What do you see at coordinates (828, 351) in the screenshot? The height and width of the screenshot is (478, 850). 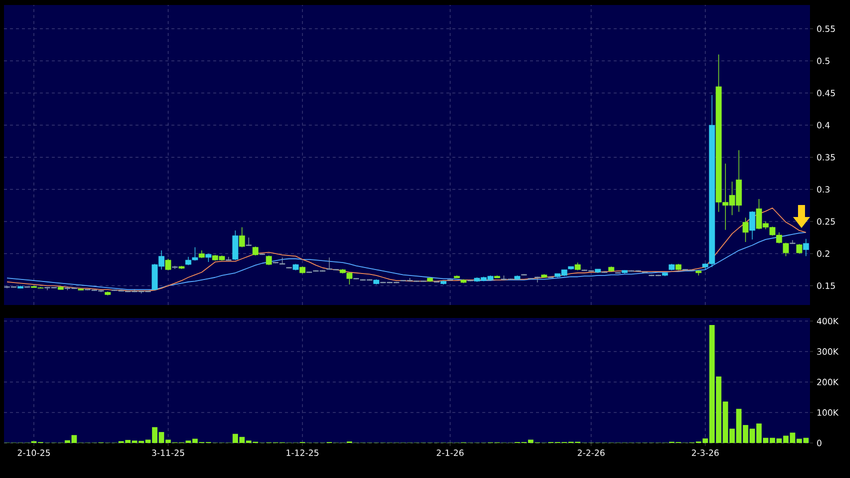 I see `y-tick-label: 300K` at bounding box center [828, 351].